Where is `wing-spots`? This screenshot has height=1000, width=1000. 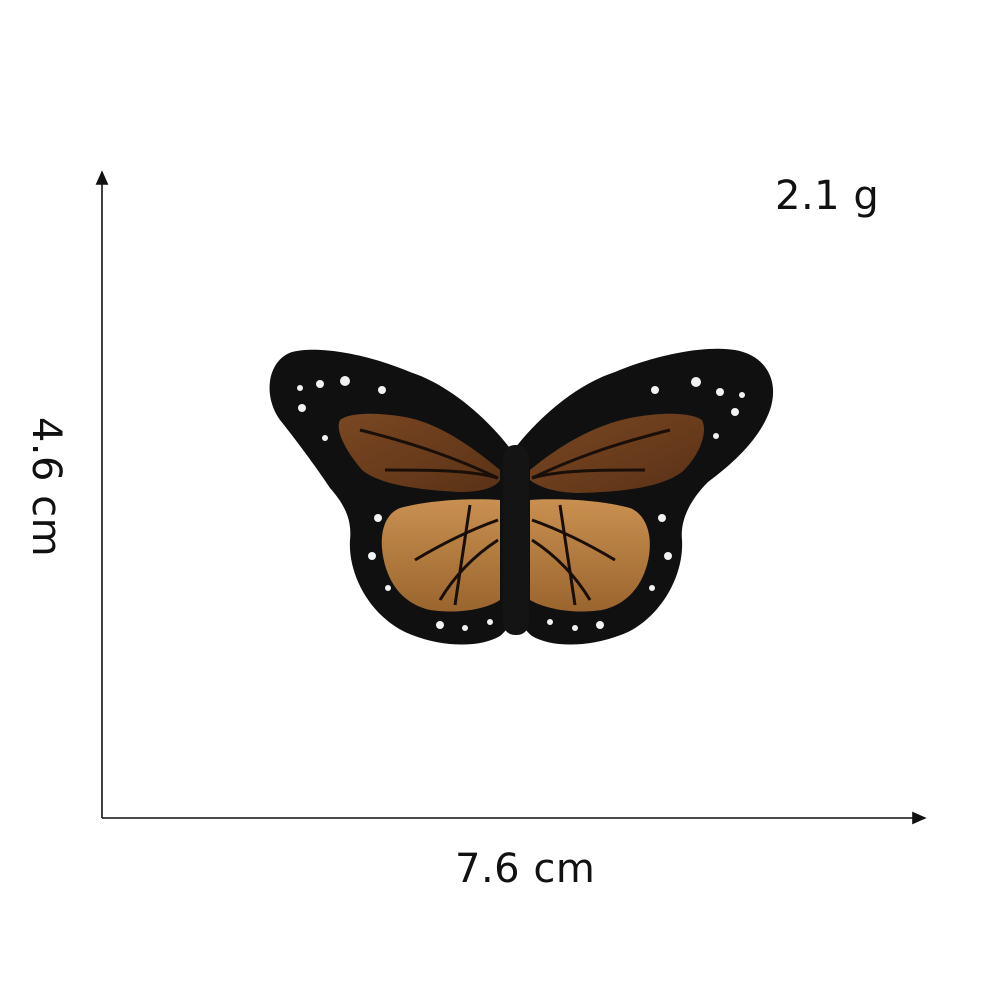
wing-spots is located at coordinates (521, 503).